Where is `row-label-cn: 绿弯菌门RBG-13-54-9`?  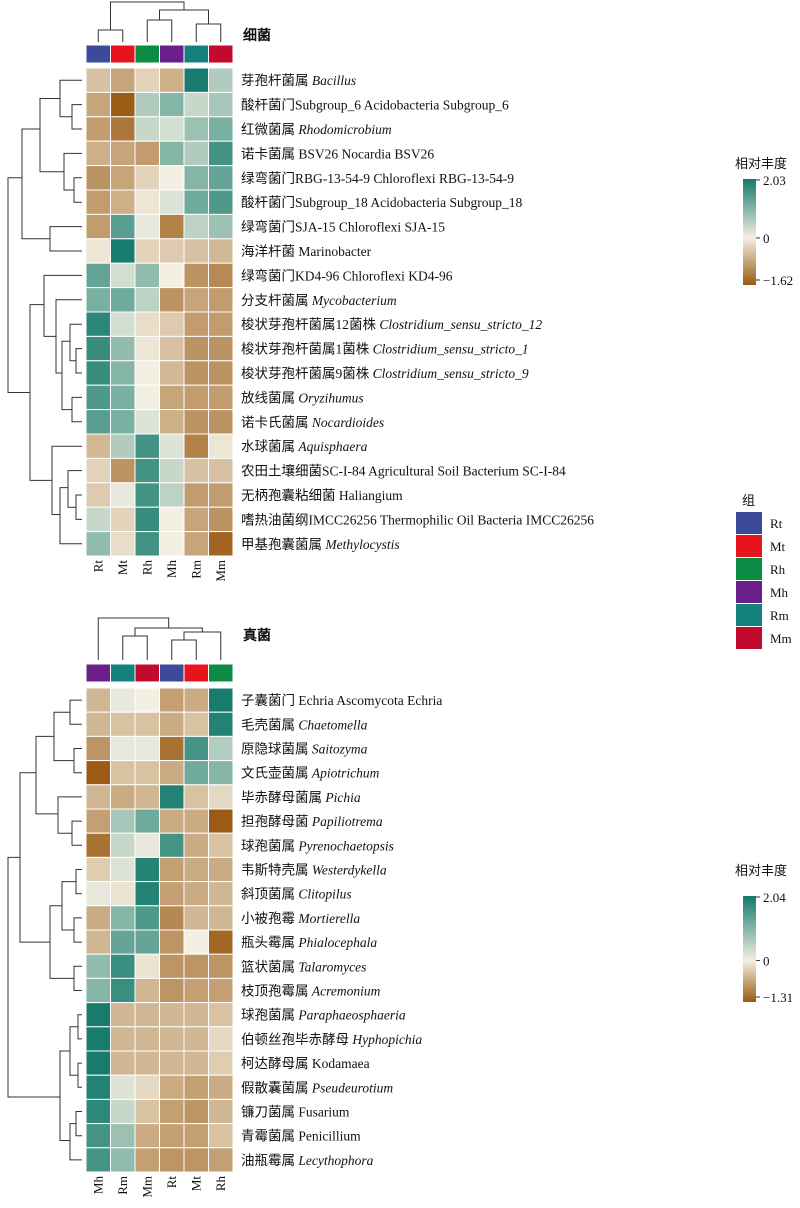 row-label-cn: 绿弯菌门RBG-13-54-9 is located at coordinates (307, 178).